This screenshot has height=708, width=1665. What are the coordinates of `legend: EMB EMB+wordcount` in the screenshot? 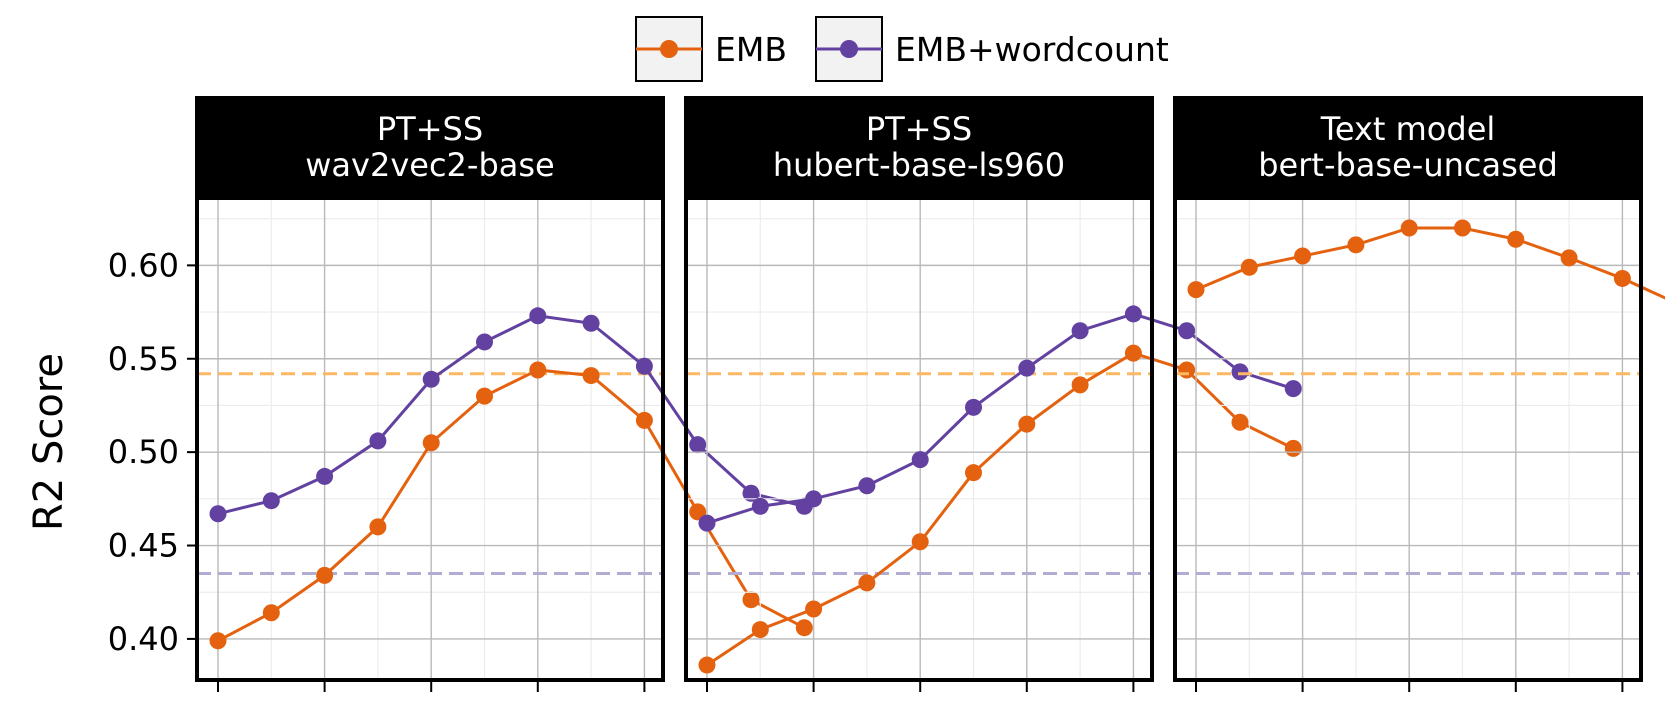 It's located at (902, 49).